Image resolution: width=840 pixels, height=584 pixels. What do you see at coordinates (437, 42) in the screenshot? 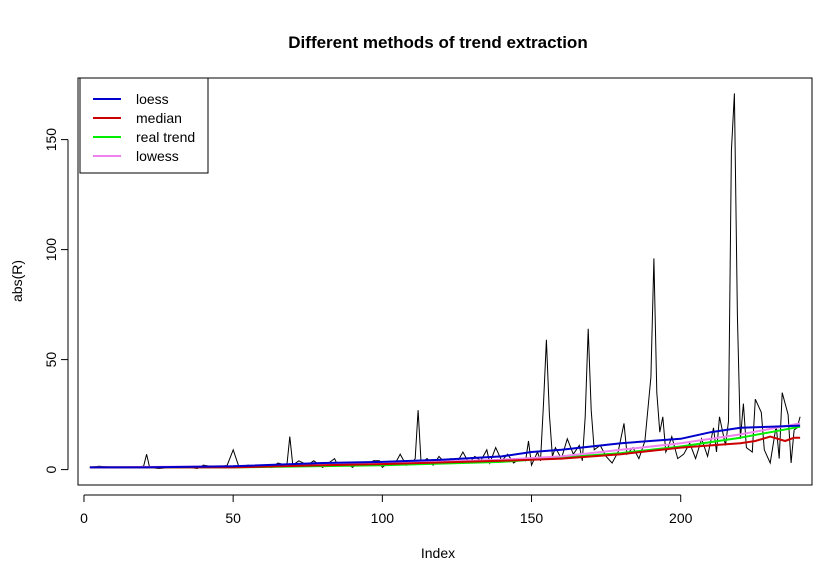
I see `chart-title: Different methods of trend extraction` at bounding box center [437, 42].